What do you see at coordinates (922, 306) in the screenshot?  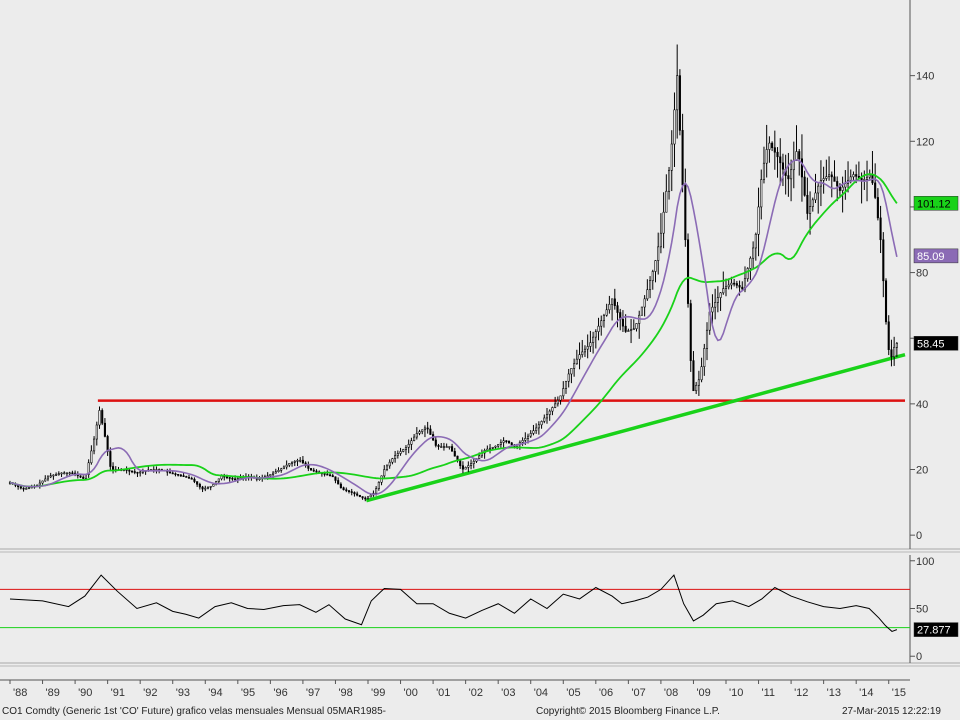 I see `price-y-axis: 0 20 40 80 120 140` at bounding box center [922, 306].